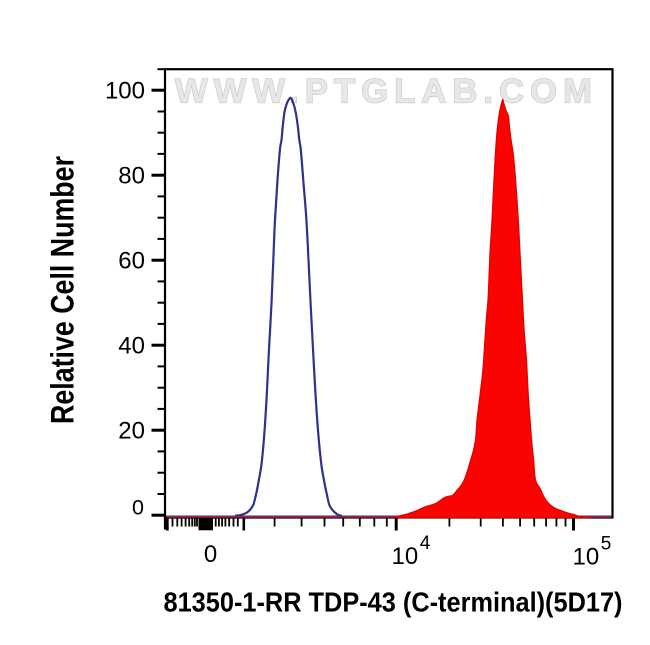 The width and height of the screenshot is (650, 645). What do you see at coordinates (386, 92) in the screenshot?
I see `svg-text: WWW.PTGLAB.COM` at bounding box center [386, 92].